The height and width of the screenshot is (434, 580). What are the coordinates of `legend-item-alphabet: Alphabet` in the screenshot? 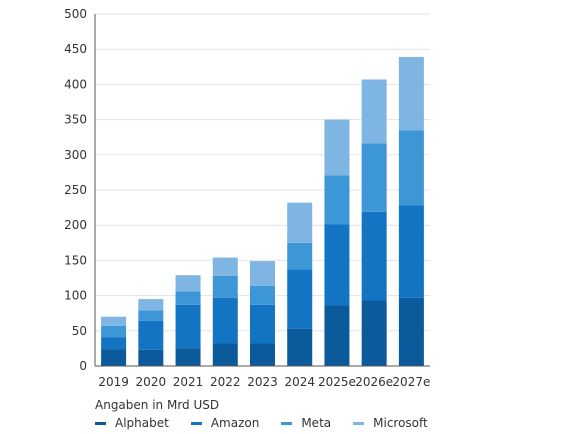 It's located at (132, 423).